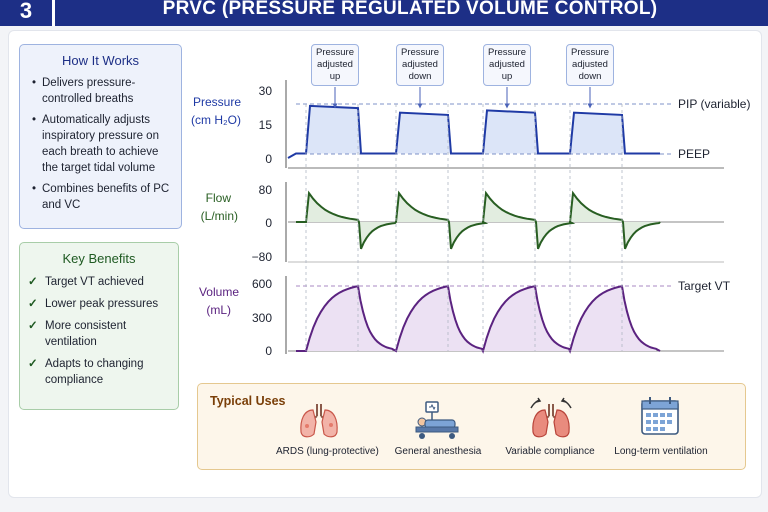 The height and width of the screenshot is (512, 768). I want to click on benefit-text: Lower peak pressures, so click(102, 304).